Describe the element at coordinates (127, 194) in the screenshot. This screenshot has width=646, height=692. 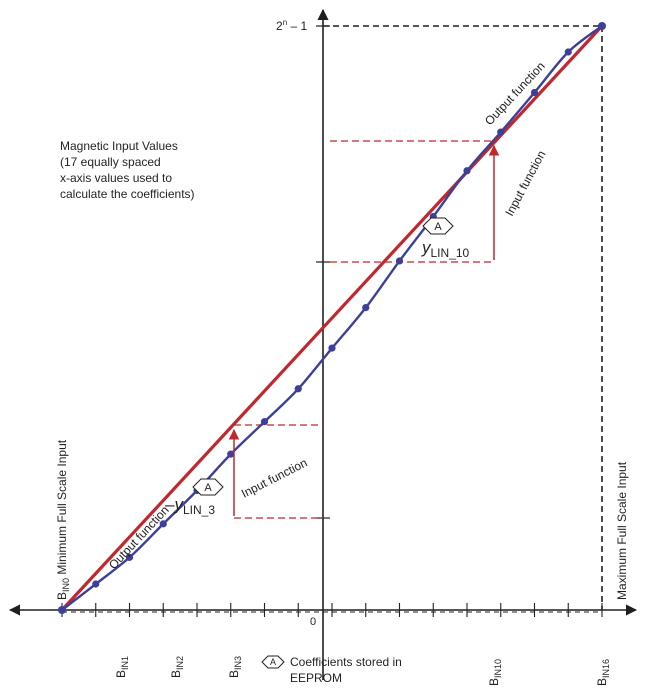
I see `svg-text: calculate the coefficients)` at that location.